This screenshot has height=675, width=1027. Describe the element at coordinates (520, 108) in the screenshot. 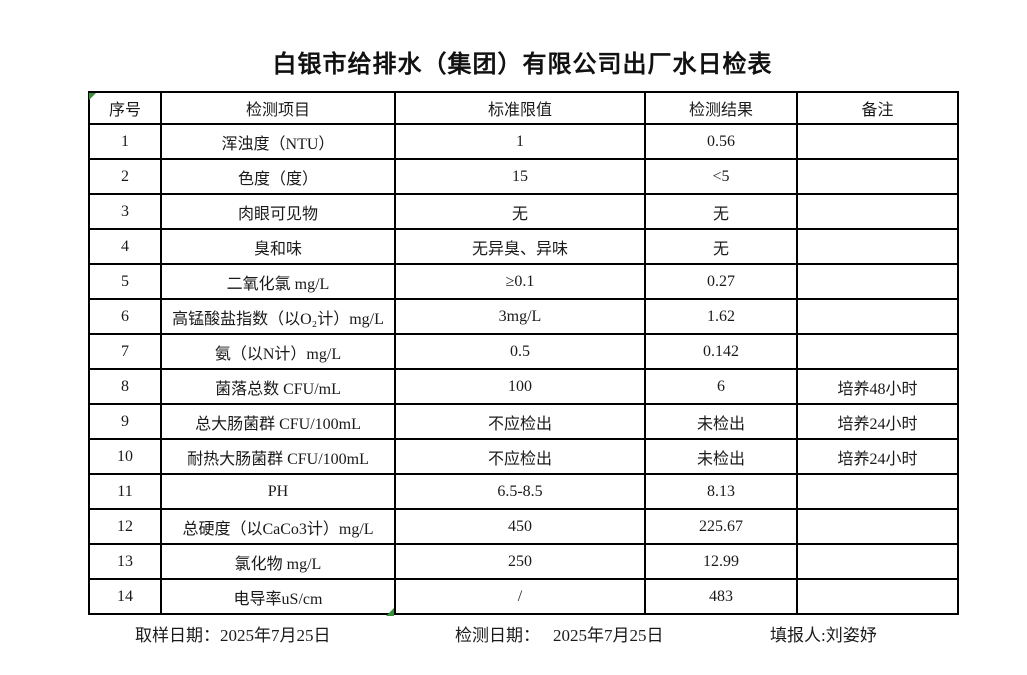

I see `header-cell-limit: 标准限值` at that location.